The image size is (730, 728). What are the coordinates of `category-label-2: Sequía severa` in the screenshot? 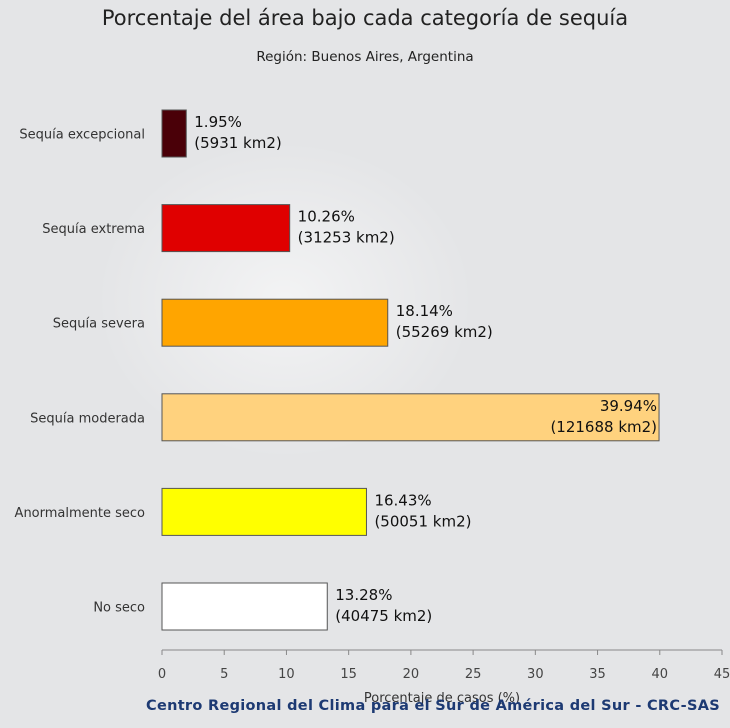 It's located at (99, 324).